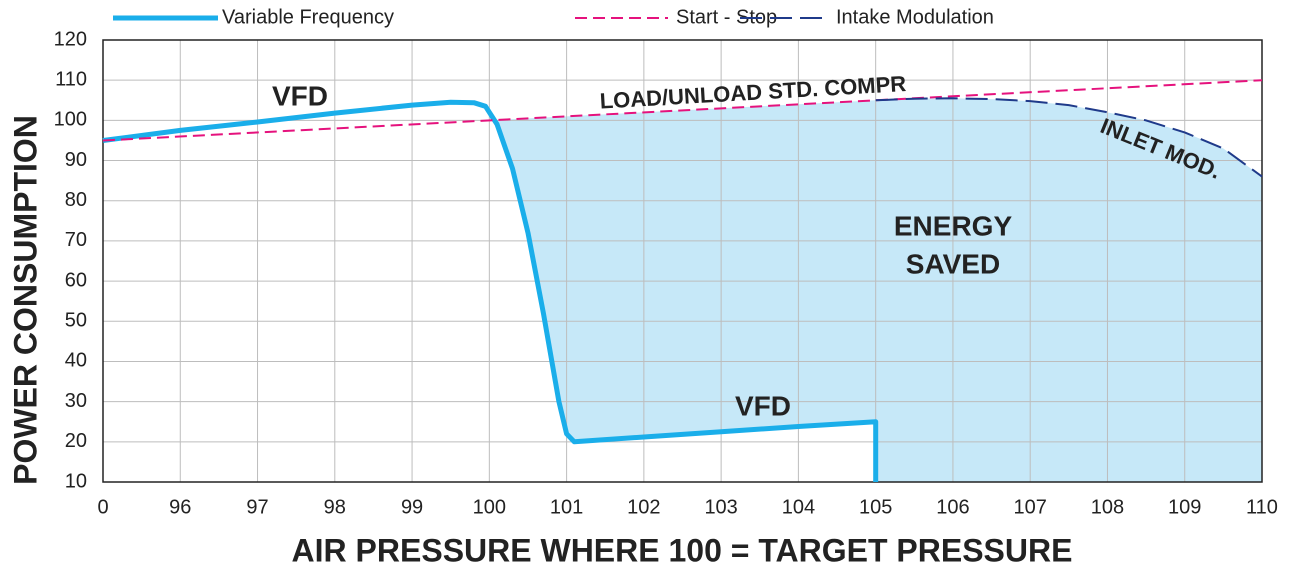 The image size is (1297, 575). What do you see at coordinates (682, 550) in the screenshot?
I see `x-axis-label: AIR PRESSURE WHERE 100 = TARGET PRESSURE` at bounding box center [682, 550].